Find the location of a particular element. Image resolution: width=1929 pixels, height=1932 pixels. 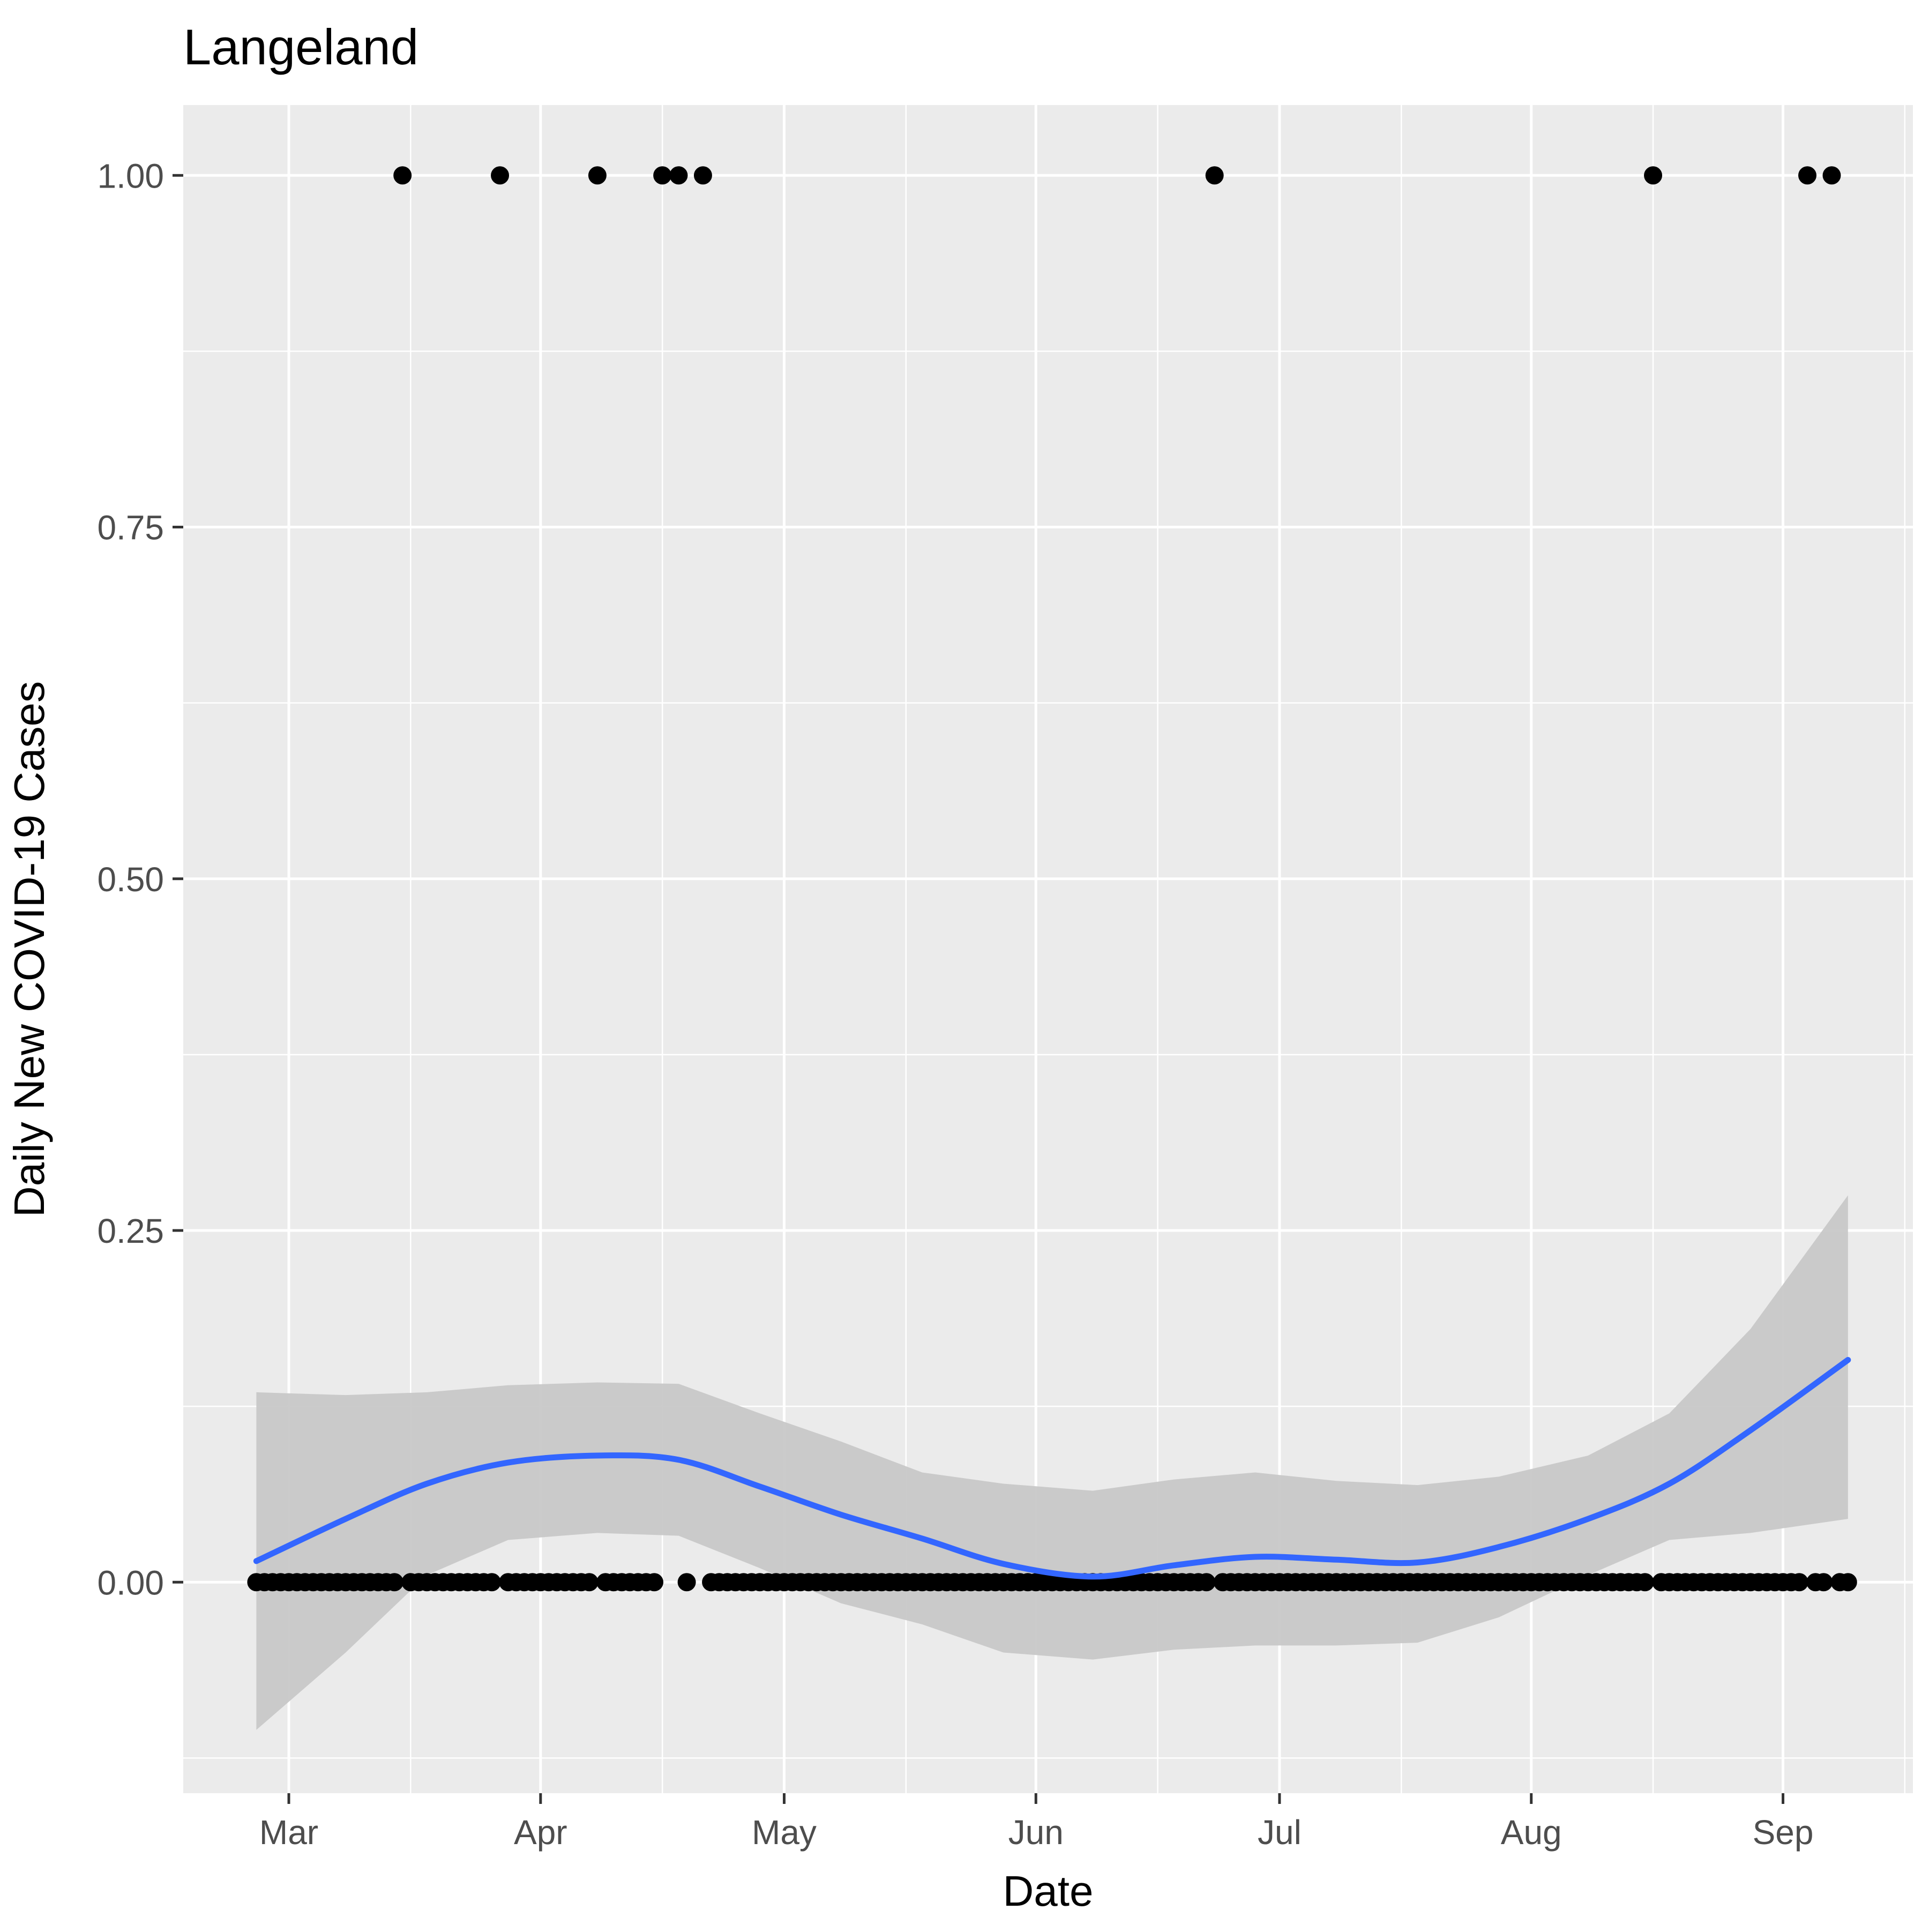

x-tick-label: Sep is located at coordinates (1784, 1832).